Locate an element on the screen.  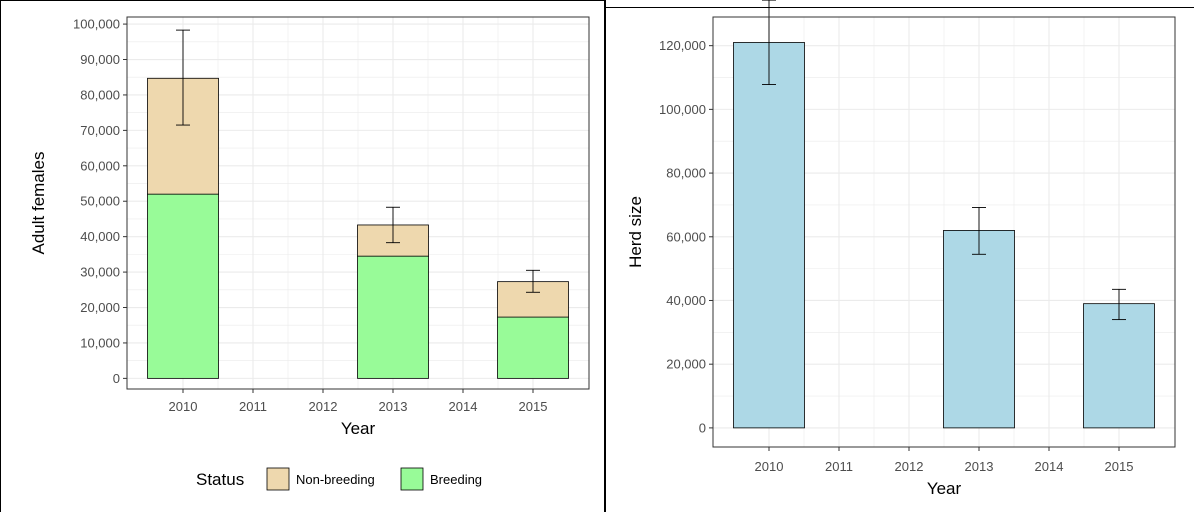
legend-label-non-breeding: Non-breeding is located at coordinates (335, 479).